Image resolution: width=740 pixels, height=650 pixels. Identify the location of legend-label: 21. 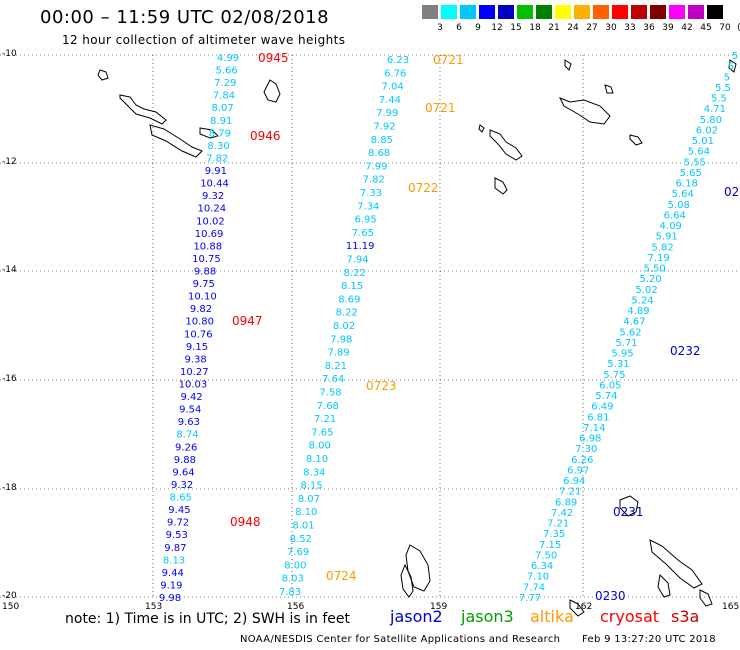
(554, 28).